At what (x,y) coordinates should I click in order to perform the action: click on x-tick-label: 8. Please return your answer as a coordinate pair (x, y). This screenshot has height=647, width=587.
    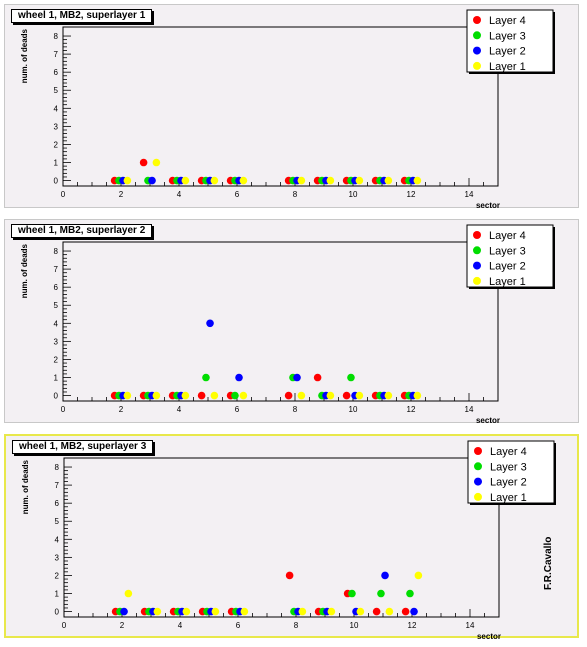
    Looking at the image, I should click on (296, 625).